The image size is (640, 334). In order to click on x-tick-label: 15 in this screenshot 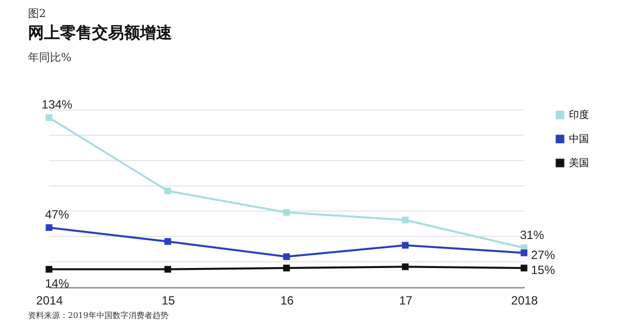, I will do `click(169, 301)`.